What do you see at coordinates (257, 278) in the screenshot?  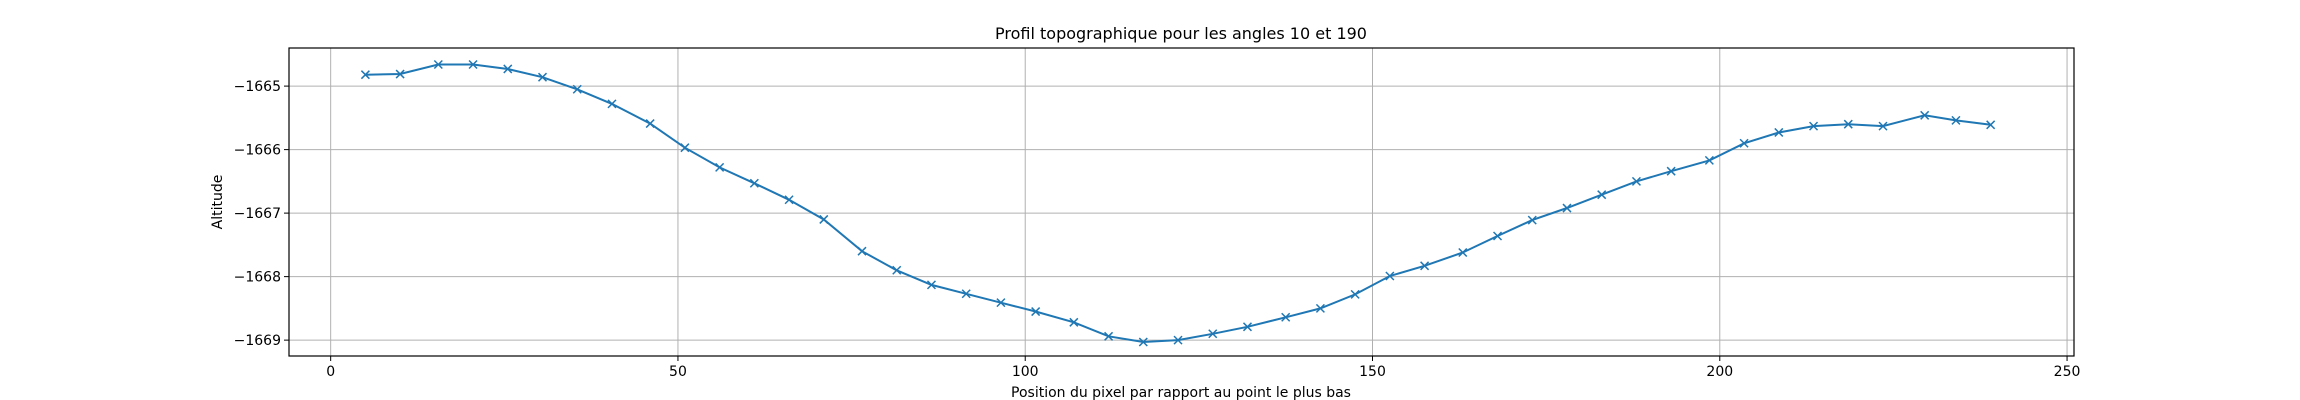 I see `y-tick-label: −1668` at bounding box center [257, 278].